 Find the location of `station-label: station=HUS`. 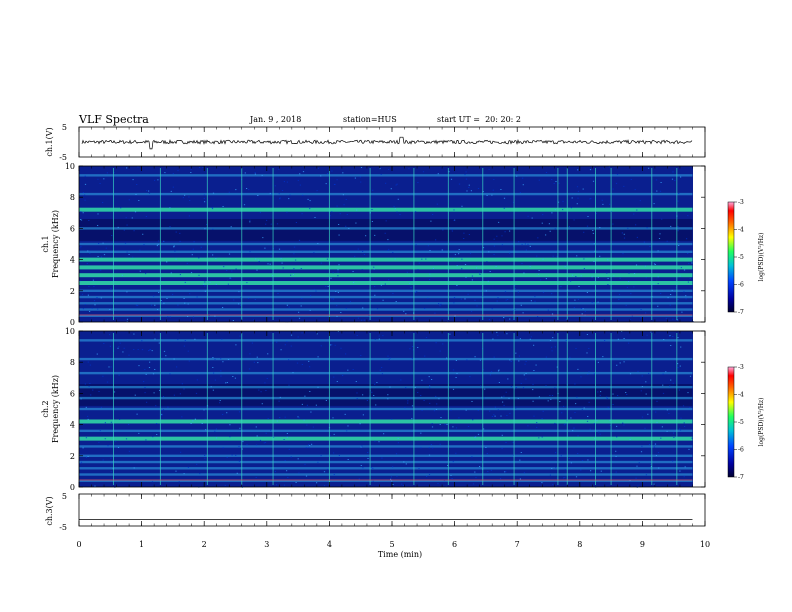

station-label: station=HUS is located at coordinates (370, 119).